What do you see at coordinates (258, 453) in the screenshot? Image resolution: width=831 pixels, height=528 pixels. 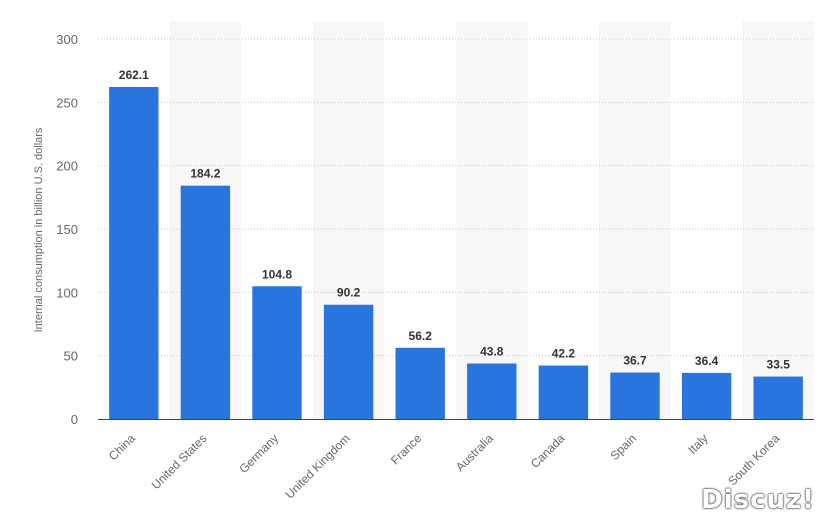 I see `x-tick-label: Germany` at bounding box center [258, 453].